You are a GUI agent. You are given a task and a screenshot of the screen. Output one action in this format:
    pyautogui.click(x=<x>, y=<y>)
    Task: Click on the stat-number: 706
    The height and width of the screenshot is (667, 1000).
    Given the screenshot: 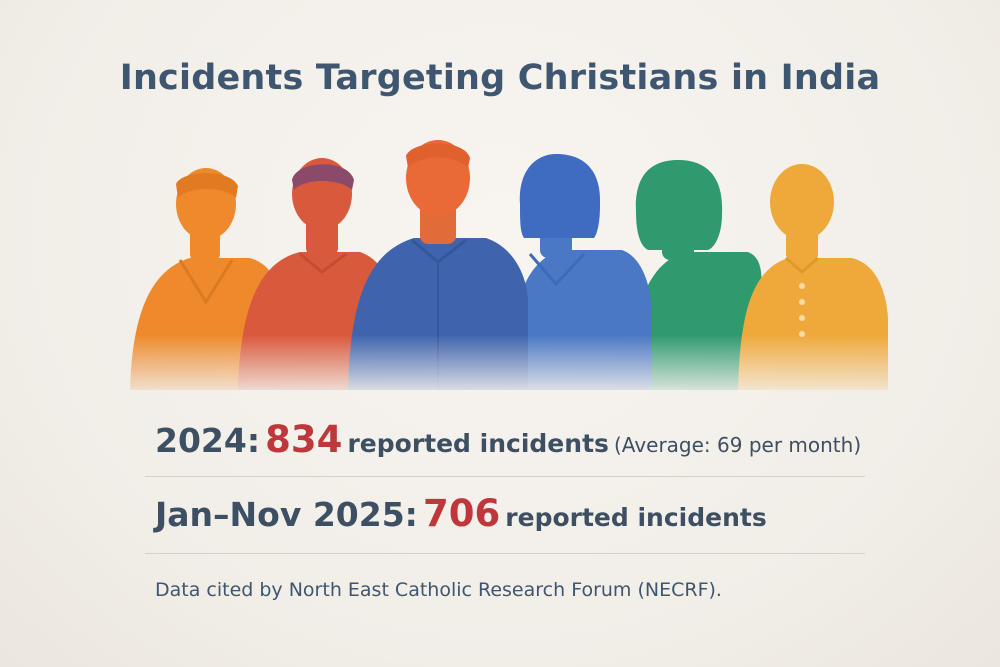 What is the action you would take?
    pyautogui.click(x=461, y=513)
    